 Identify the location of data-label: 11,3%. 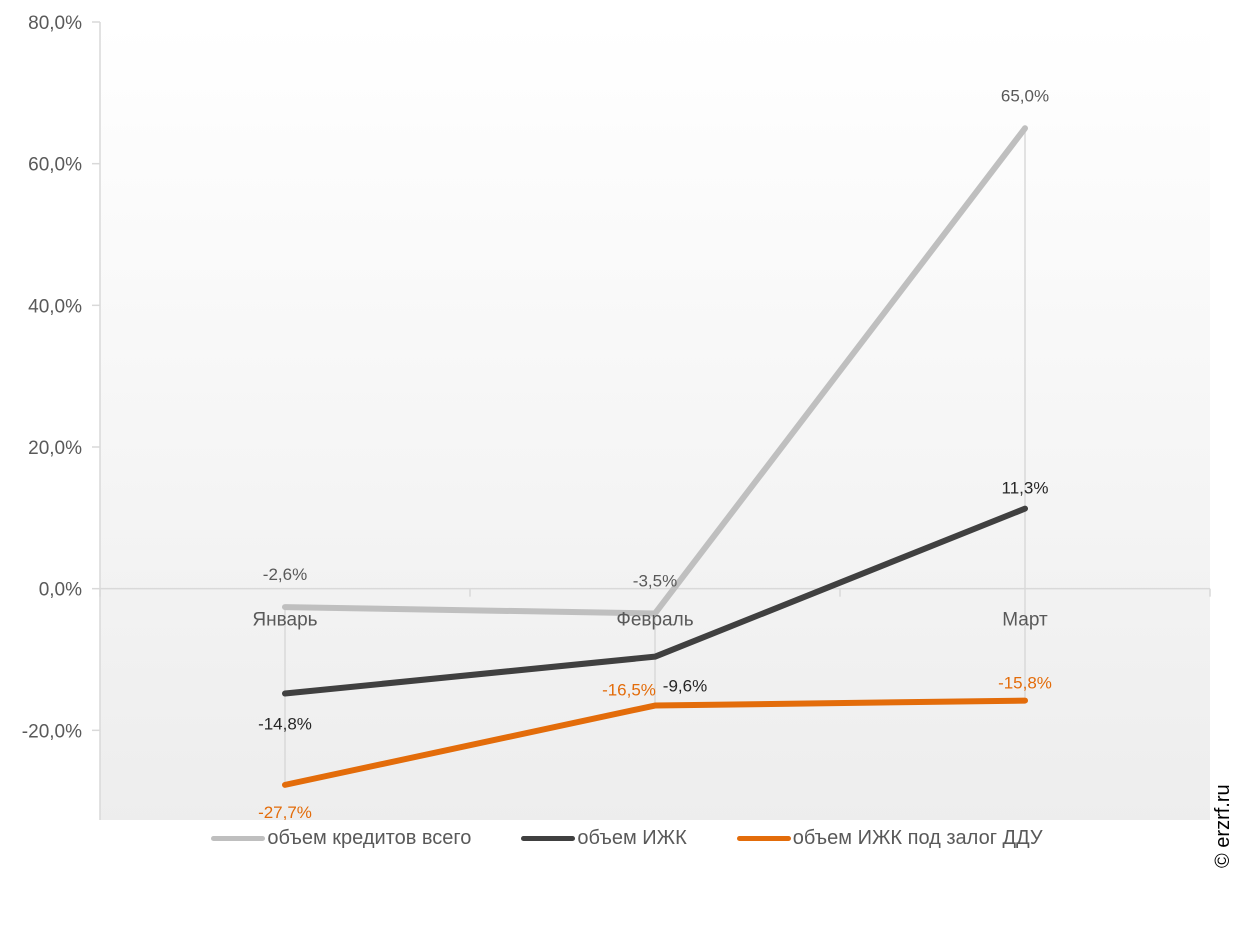
(1025, 488).